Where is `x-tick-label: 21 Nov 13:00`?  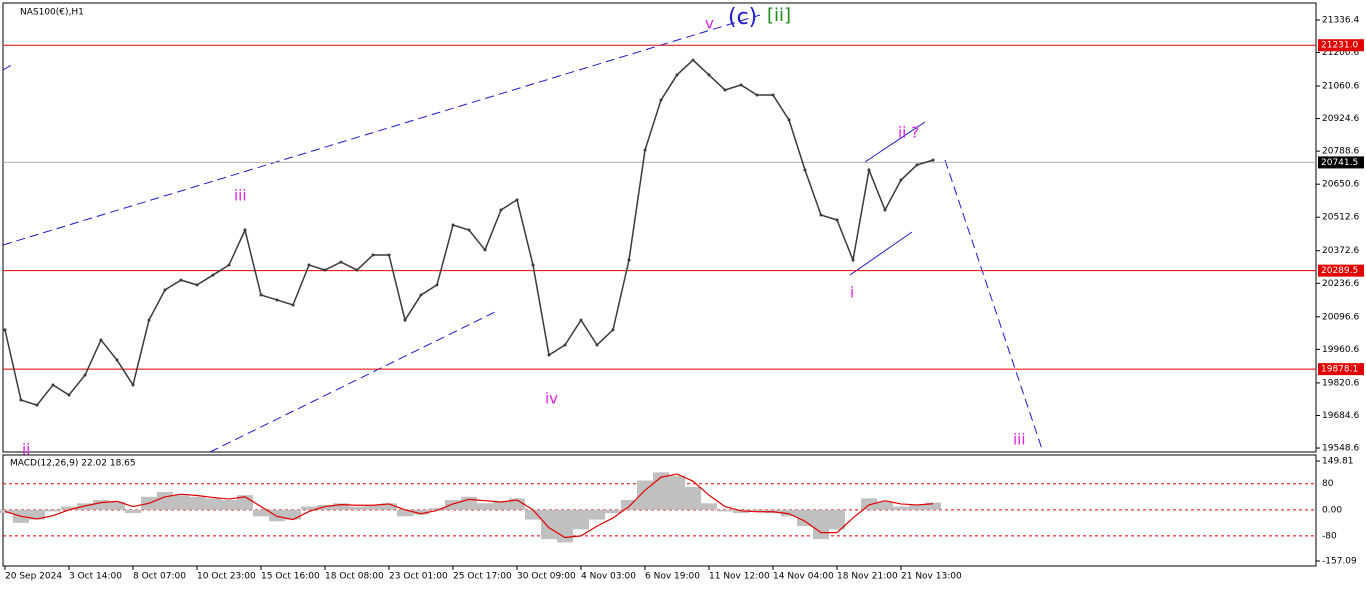 x-tick-label: 21 Nov 13:00 is located at coordinates (931, 577).